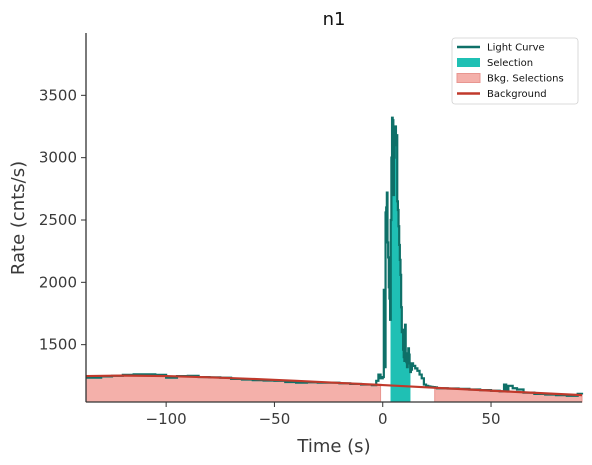  I want to click on y-axis-label: Rate (cnts/s), so click(18, 218).